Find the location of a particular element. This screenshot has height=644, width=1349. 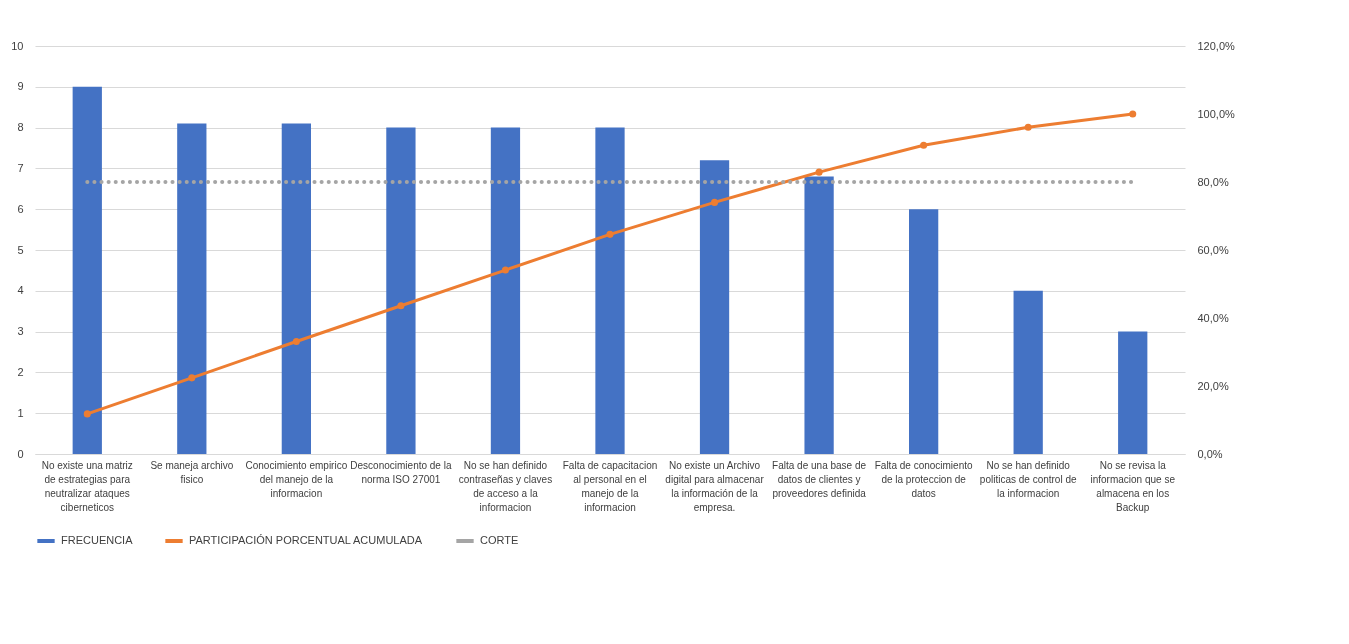

y2-tick-label: 80,0% is located at coordinates (1213, 181).